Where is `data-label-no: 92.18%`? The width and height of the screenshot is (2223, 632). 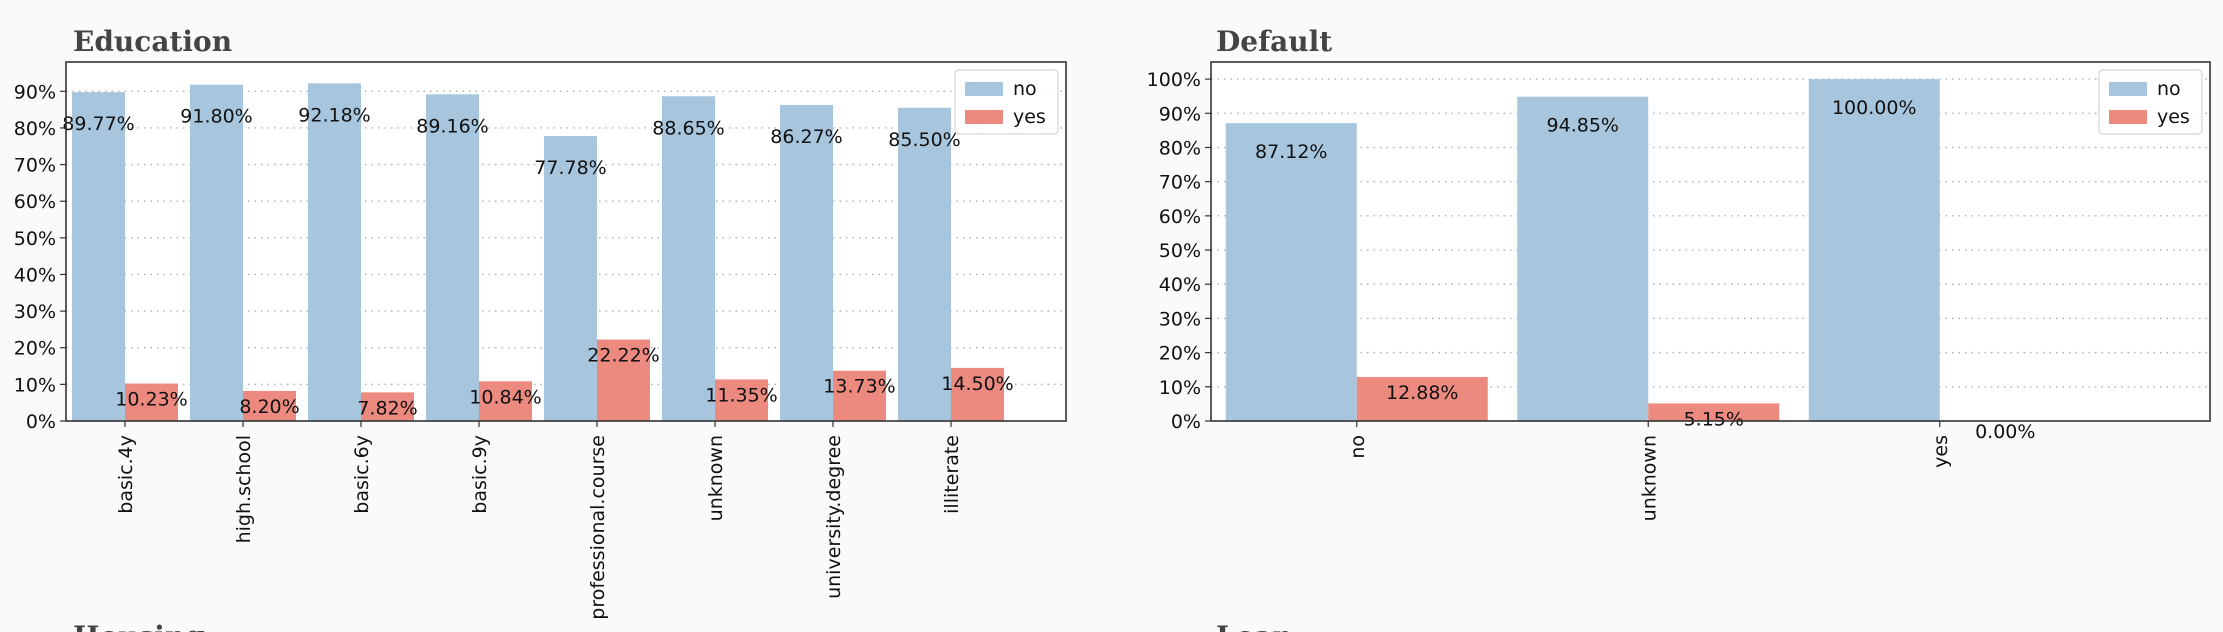 data-label-no: 92.18% is located at coordinates (334, 115).